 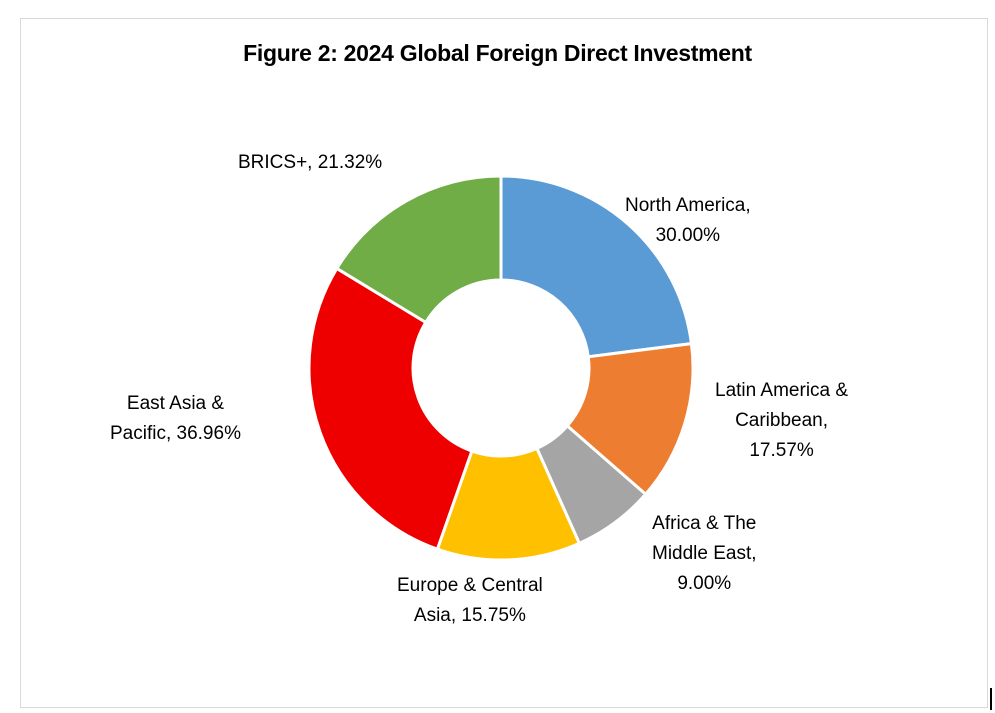 I want to click on data-label-east-asia-pacific: East Asia & Pacific, 36.96%, so click(x=175, y=419).